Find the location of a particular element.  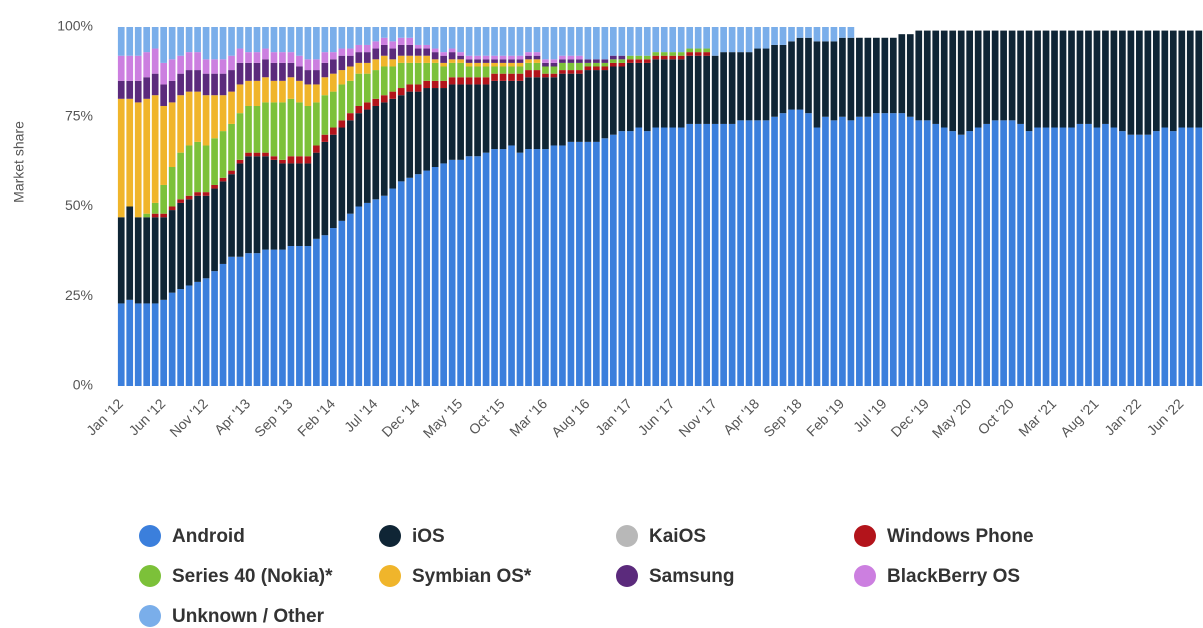

x-tick-label: Sep '13 is located at coordinates (273, 417).